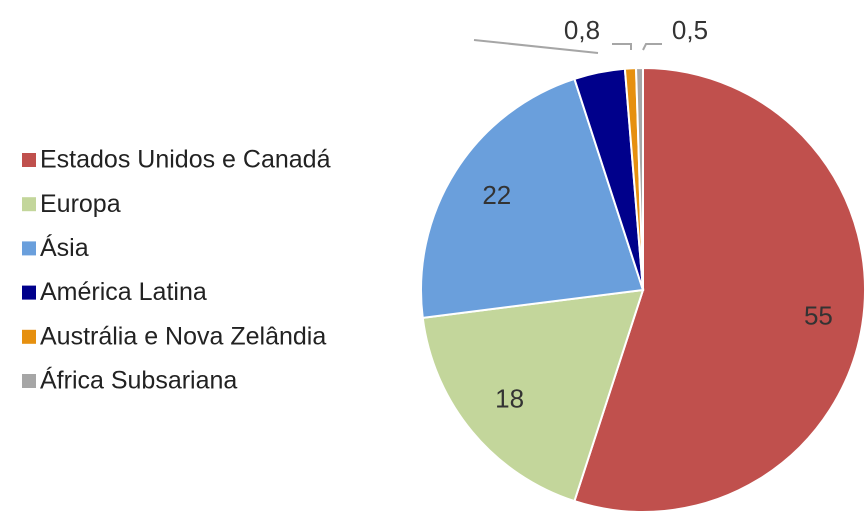 This screenshot has height=518, width=866. What do you see at coordinates (496, 195) in the screenshot?
I see `data-label: 22` at bounding box center [496, 195].